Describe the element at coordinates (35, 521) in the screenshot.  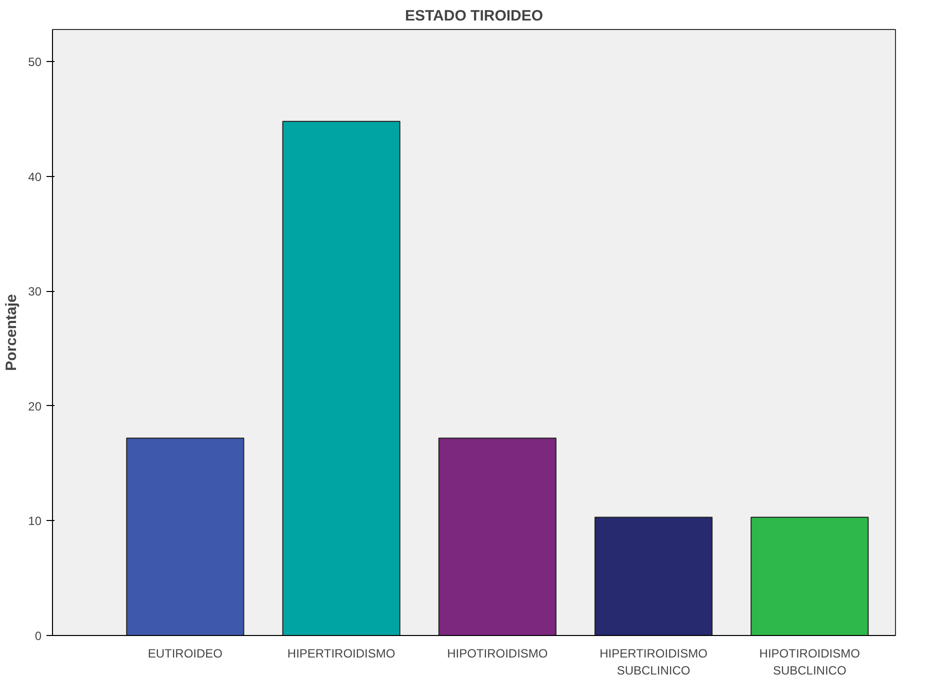
I see `y-tick-label: 10` at that location.